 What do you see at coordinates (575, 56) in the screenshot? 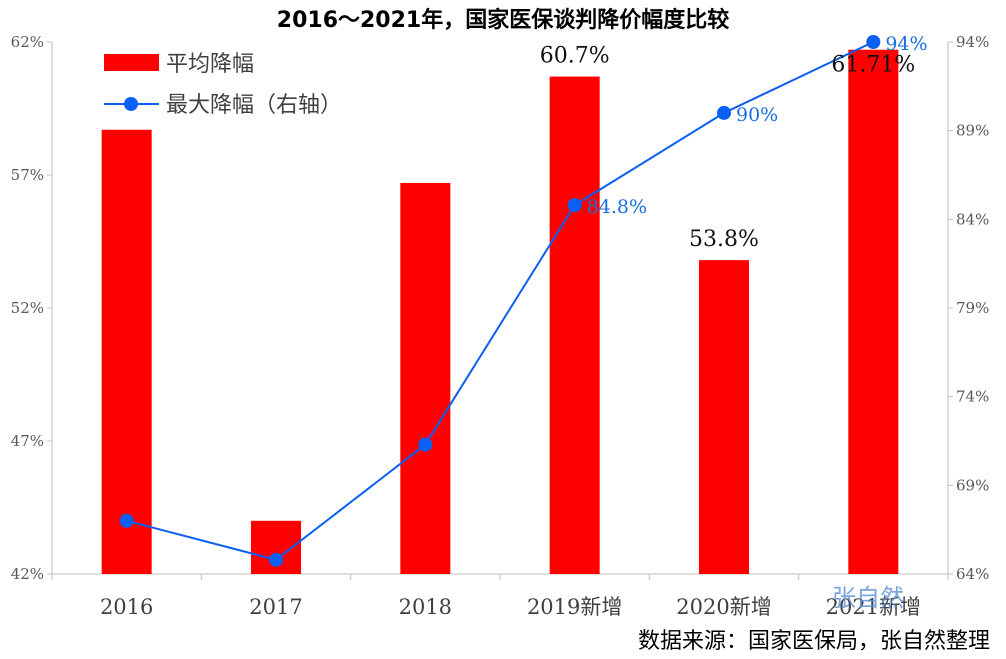
I see `bar-data-label: 60.7%` at bounding box center [575, 56].